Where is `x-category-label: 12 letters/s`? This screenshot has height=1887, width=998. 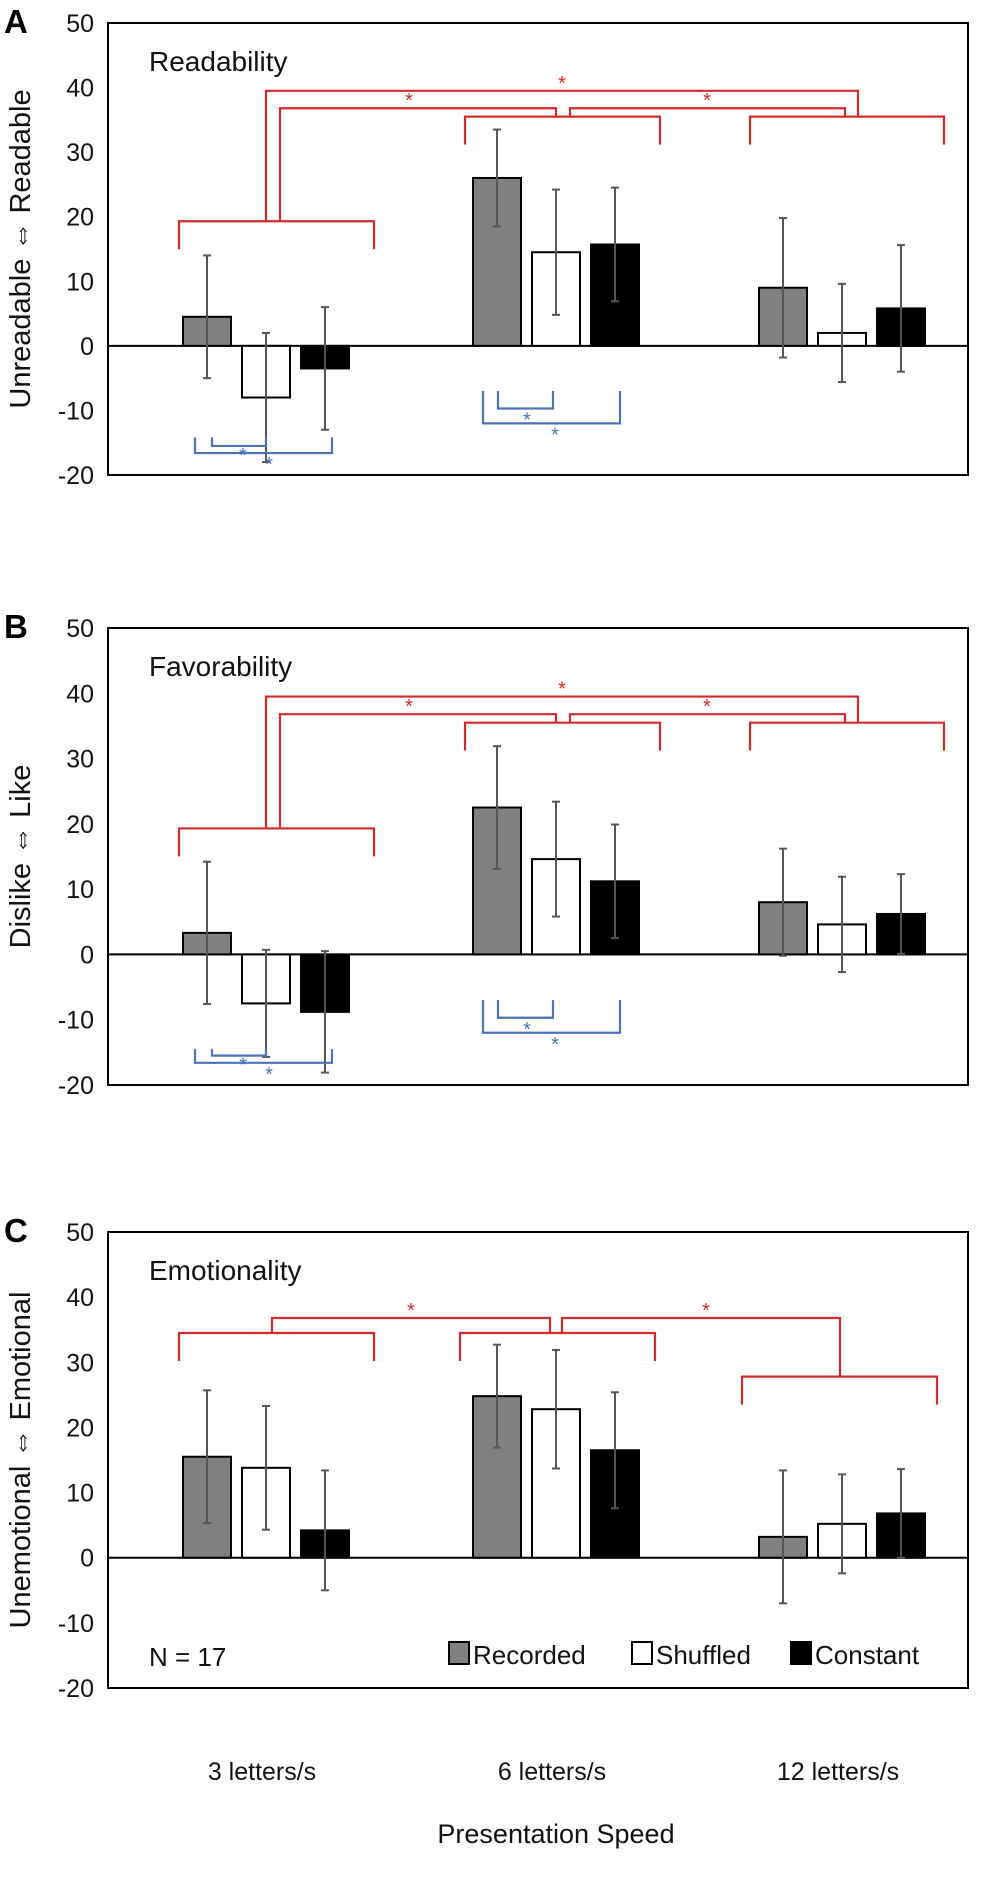
x-category-label: 12 letters/s is located at coordinates (838, 1772).